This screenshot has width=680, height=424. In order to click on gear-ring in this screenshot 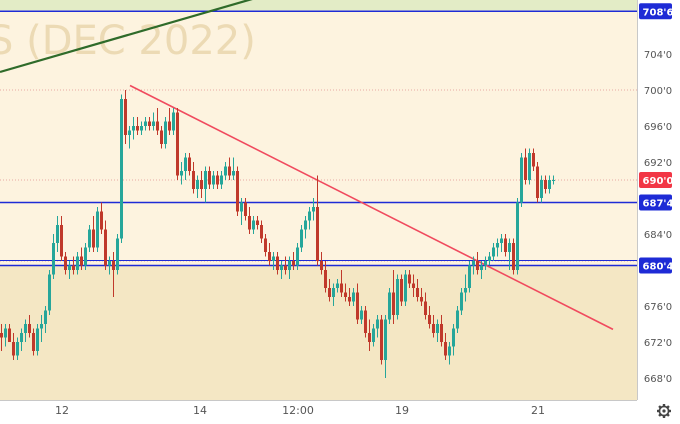, I will do `click(664, 411)`.